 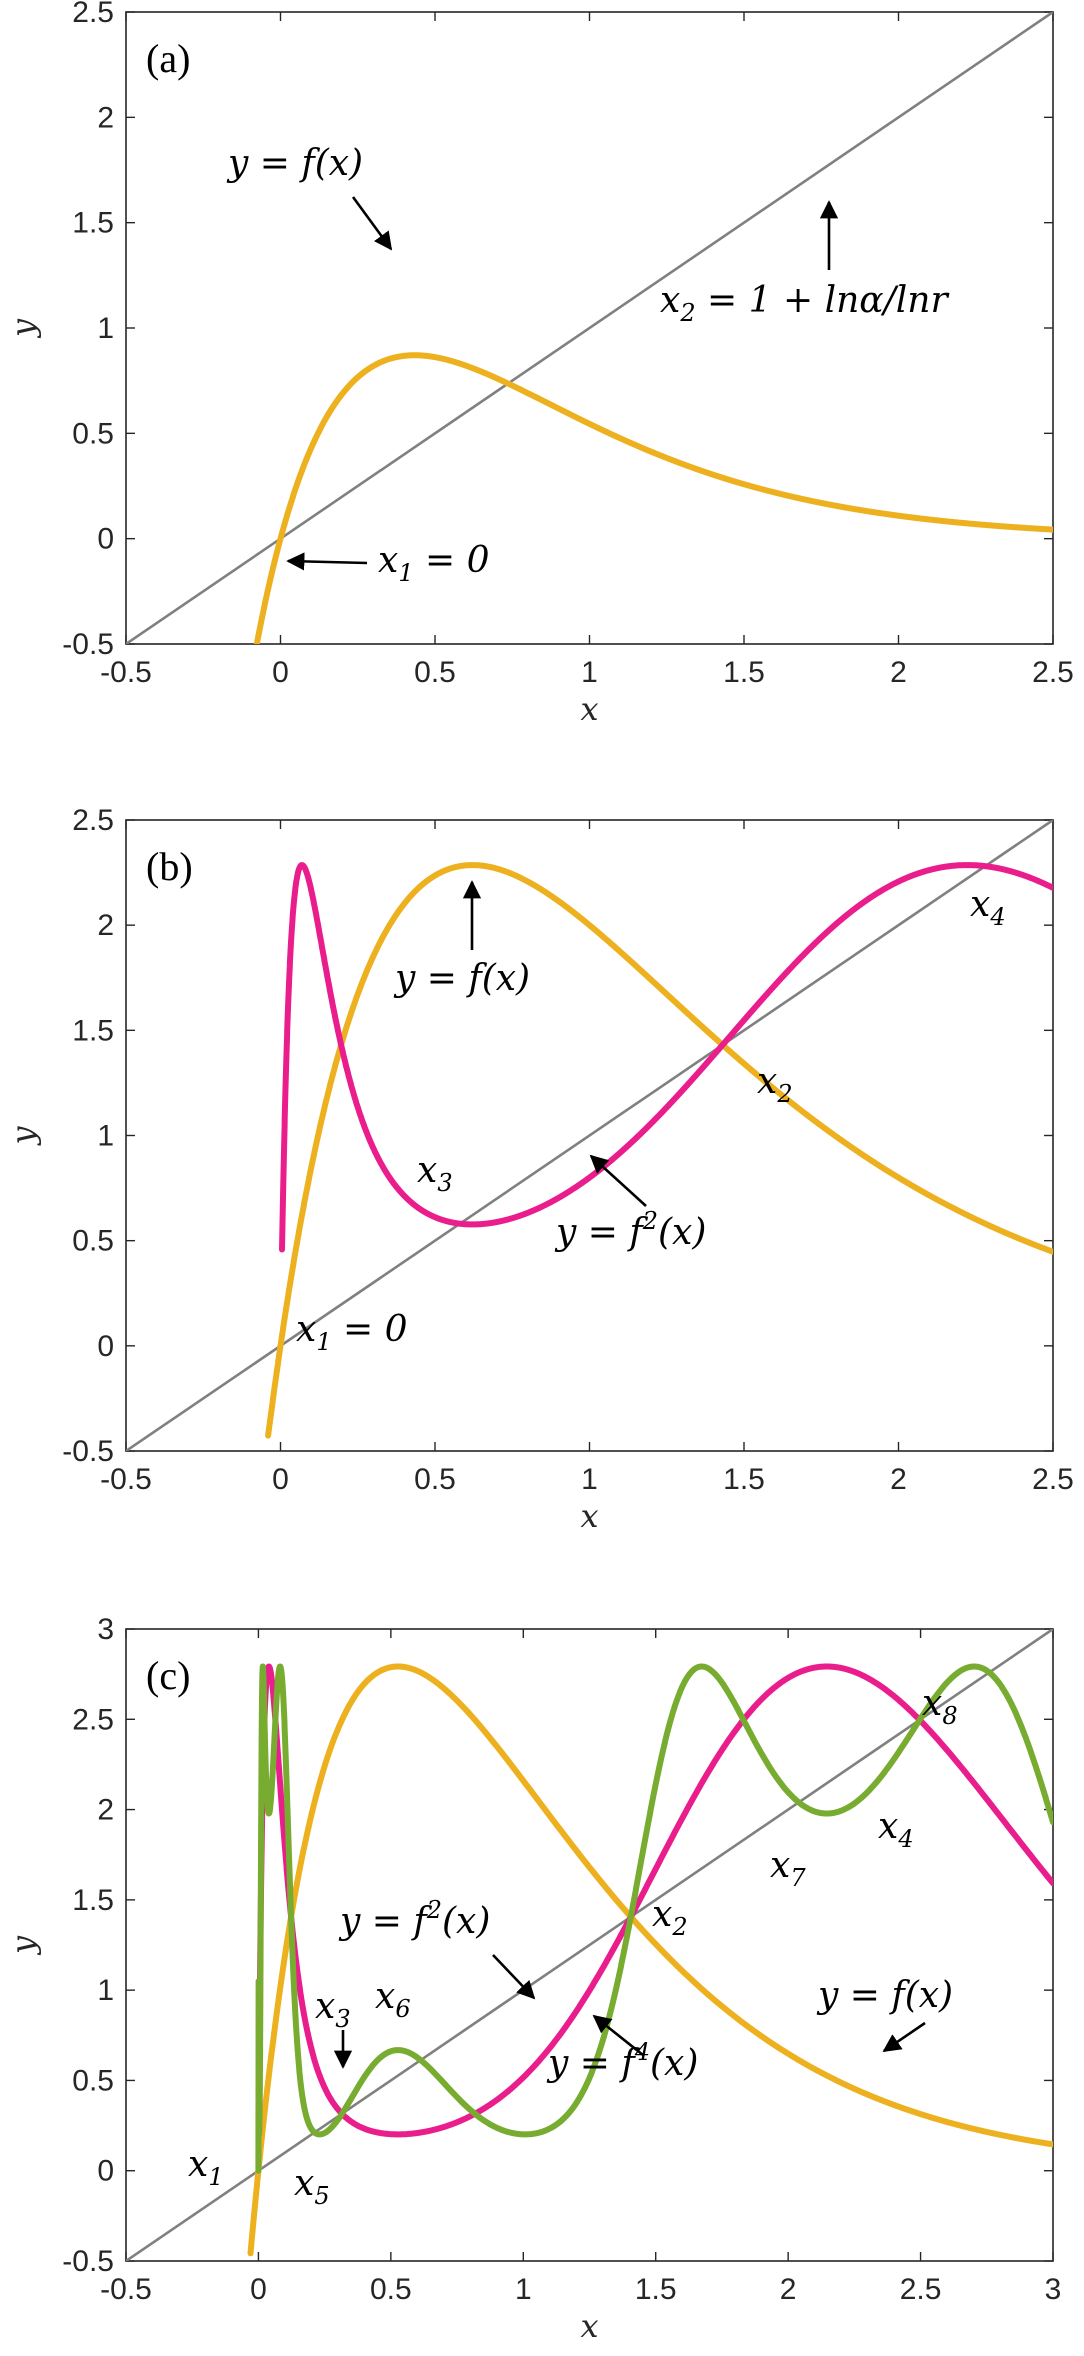 I want to click on curve-f2, so click(x=666, y=1057).